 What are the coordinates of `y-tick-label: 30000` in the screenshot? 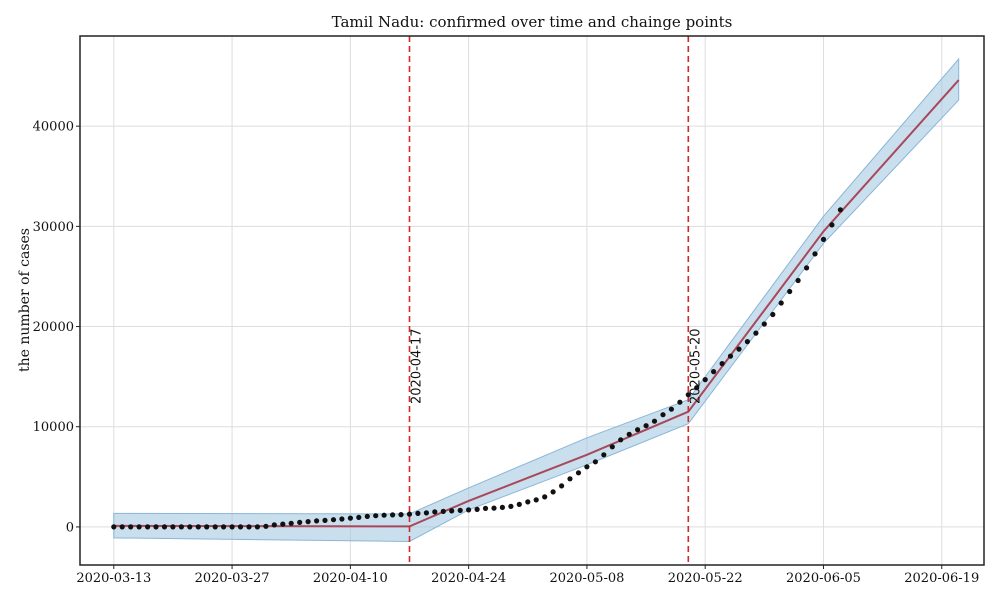 It's located at (53, 227).